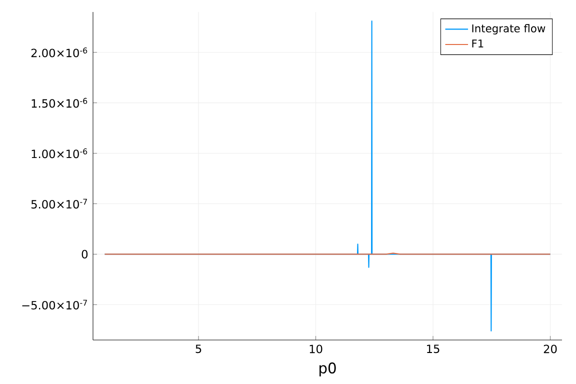 The image size is (576, 384). I want to click on y-tick-label: 1.00×10$^{-6}$, so click(60, 153).